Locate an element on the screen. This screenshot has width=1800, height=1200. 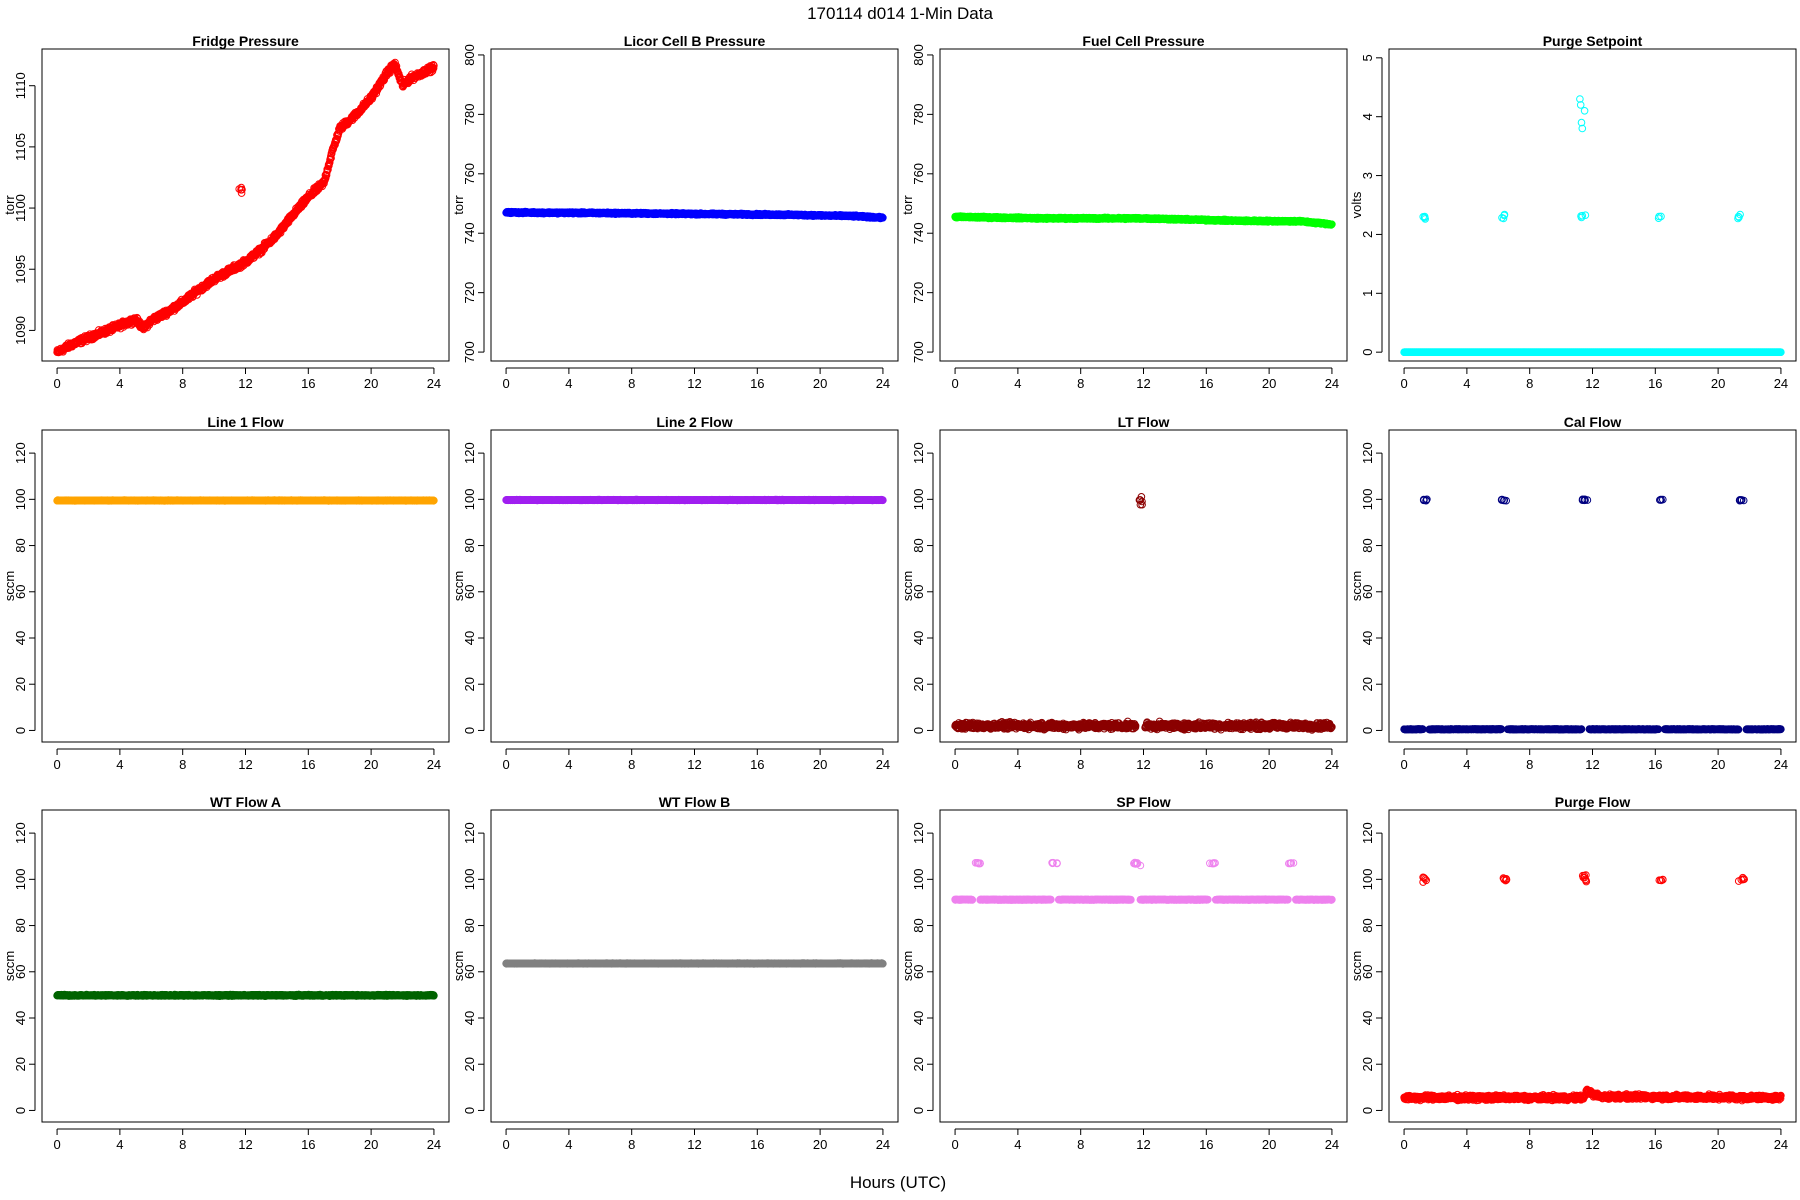
panel-title: Fuel Cell Pressure is located at coordinates (1143, 41).